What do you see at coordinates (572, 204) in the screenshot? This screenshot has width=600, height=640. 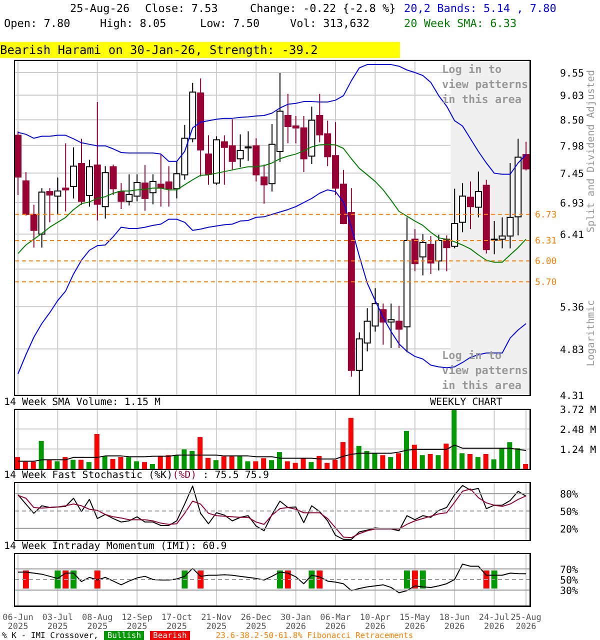 I see `y-tick-label: 6.93` at bounding box center [572, 204].